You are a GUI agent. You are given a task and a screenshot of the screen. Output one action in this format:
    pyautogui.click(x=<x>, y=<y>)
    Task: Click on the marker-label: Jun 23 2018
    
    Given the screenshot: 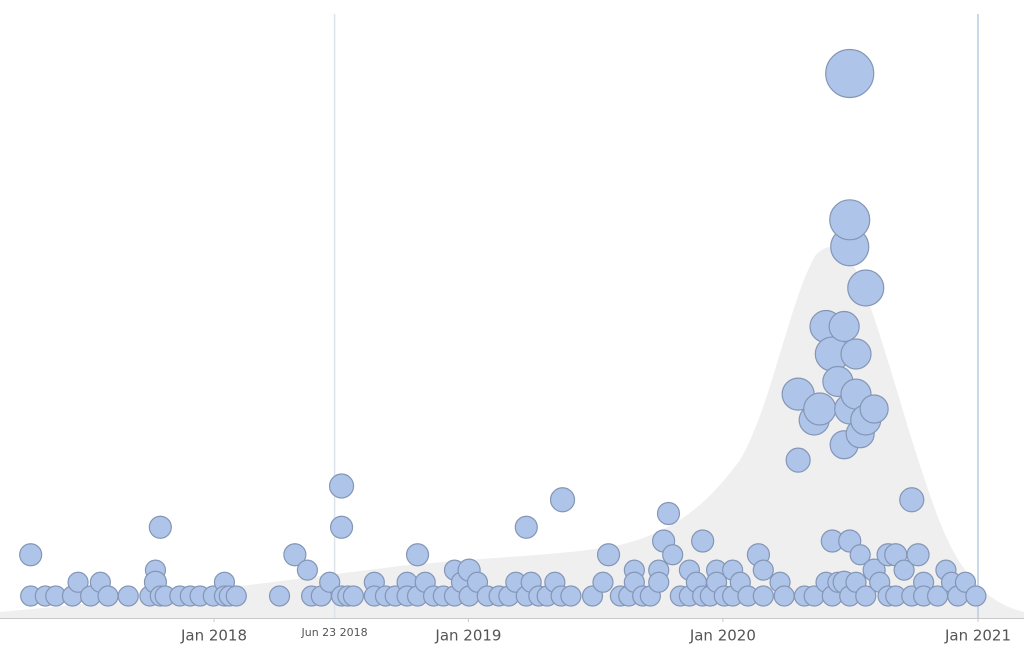 What is the action you would take?
    pyautogui.click(x=334, y=632)
    